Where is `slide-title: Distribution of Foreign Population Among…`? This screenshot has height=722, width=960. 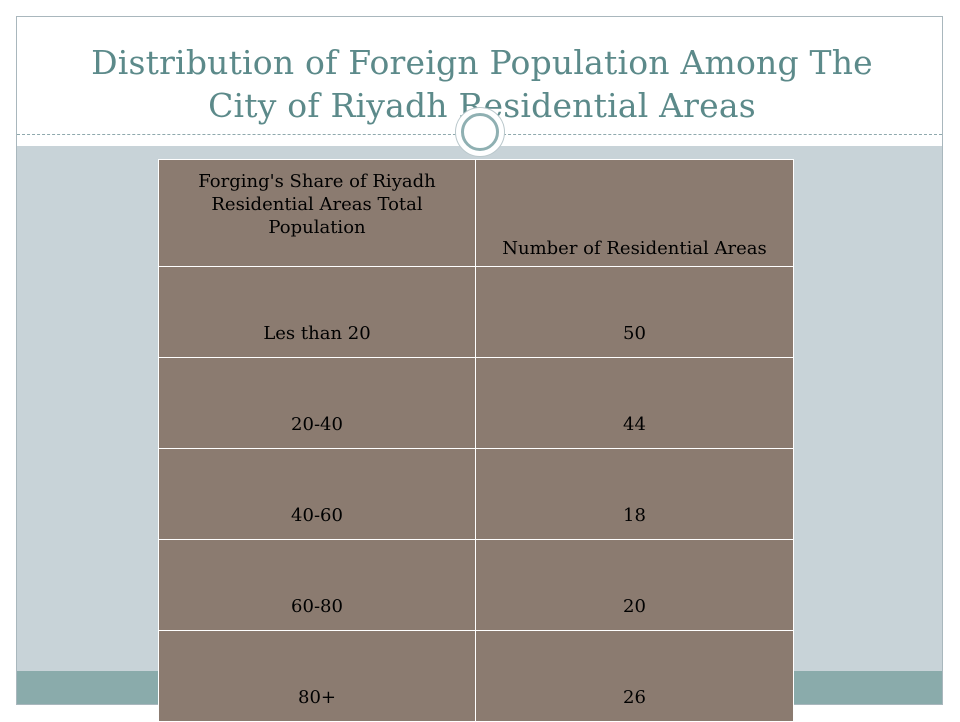
slide-title: Distribution of Foreign Population Among… is located at coordinates (482, 84).